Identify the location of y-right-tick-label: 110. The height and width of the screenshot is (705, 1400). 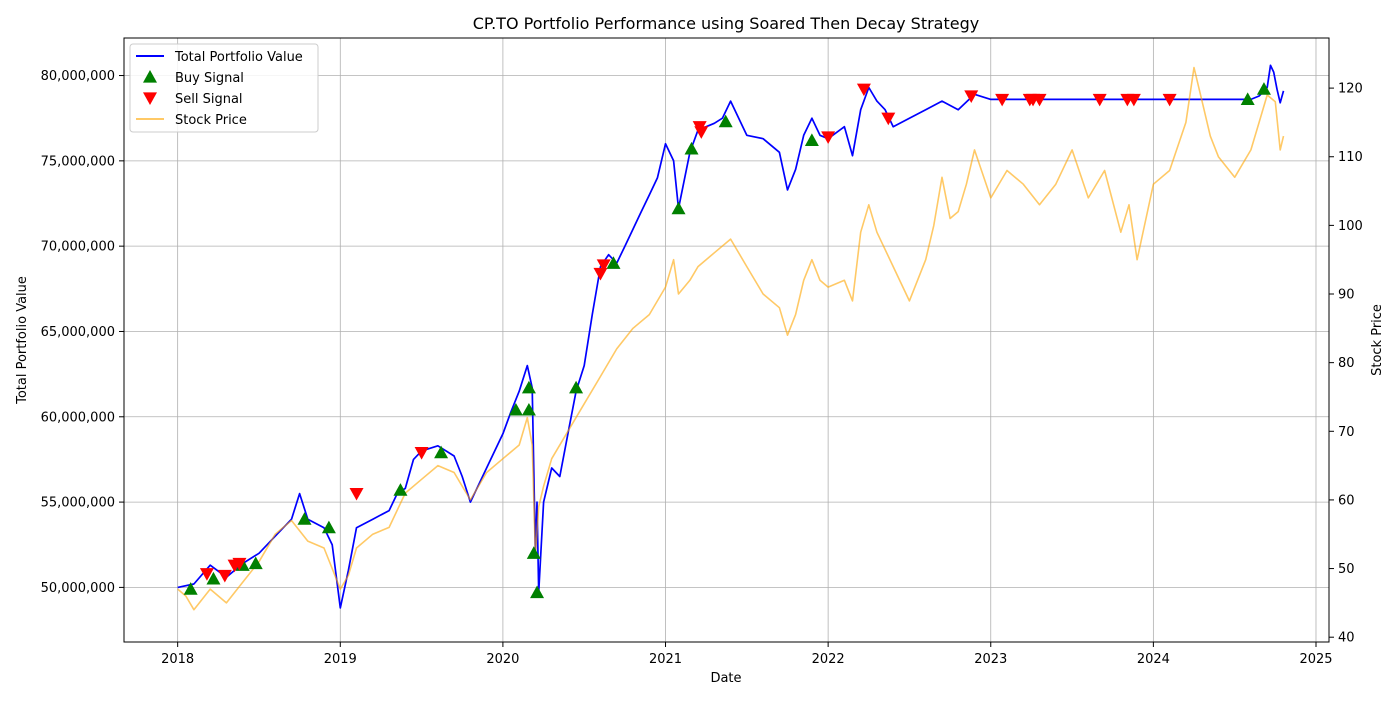
(1350, 157).